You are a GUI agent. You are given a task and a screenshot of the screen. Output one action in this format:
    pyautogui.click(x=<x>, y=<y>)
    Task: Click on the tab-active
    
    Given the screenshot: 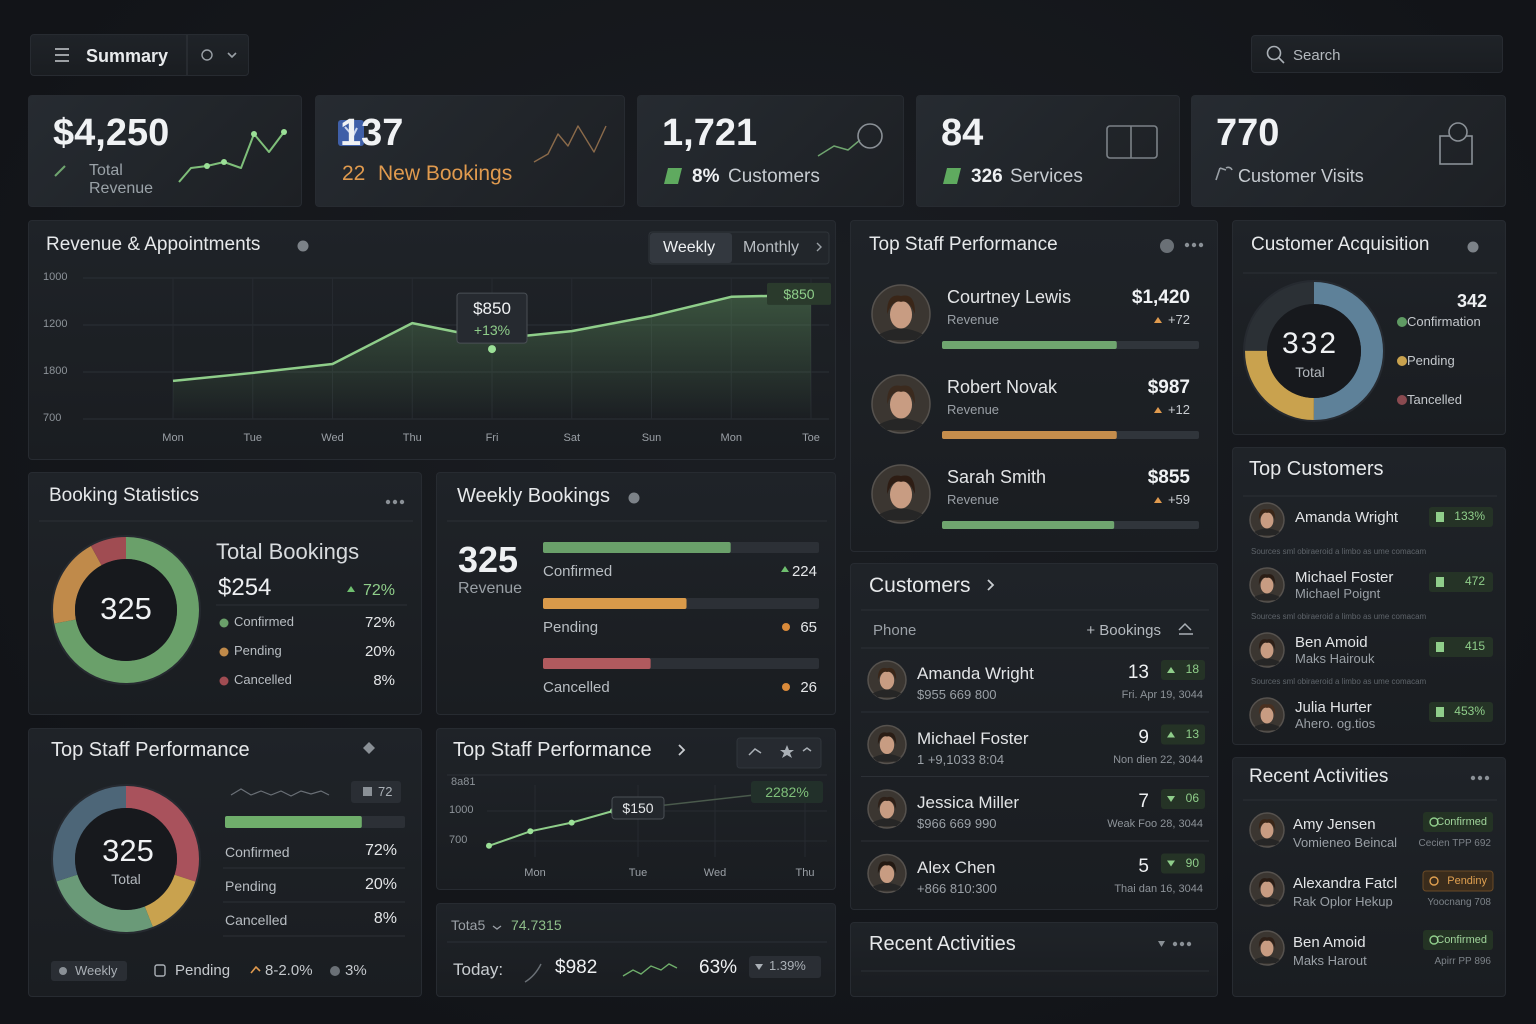 What is the action you would take?
    pyautogui.click(x=691, y=248)
    